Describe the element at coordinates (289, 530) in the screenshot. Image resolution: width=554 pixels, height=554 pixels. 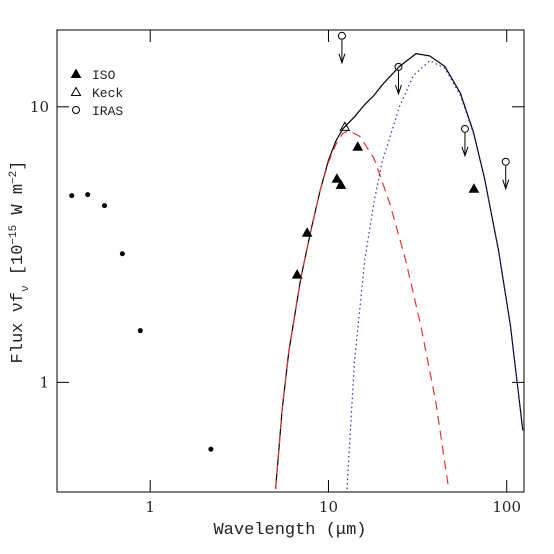
I see `x-axis-label: Wavelength (μm)` at that location.